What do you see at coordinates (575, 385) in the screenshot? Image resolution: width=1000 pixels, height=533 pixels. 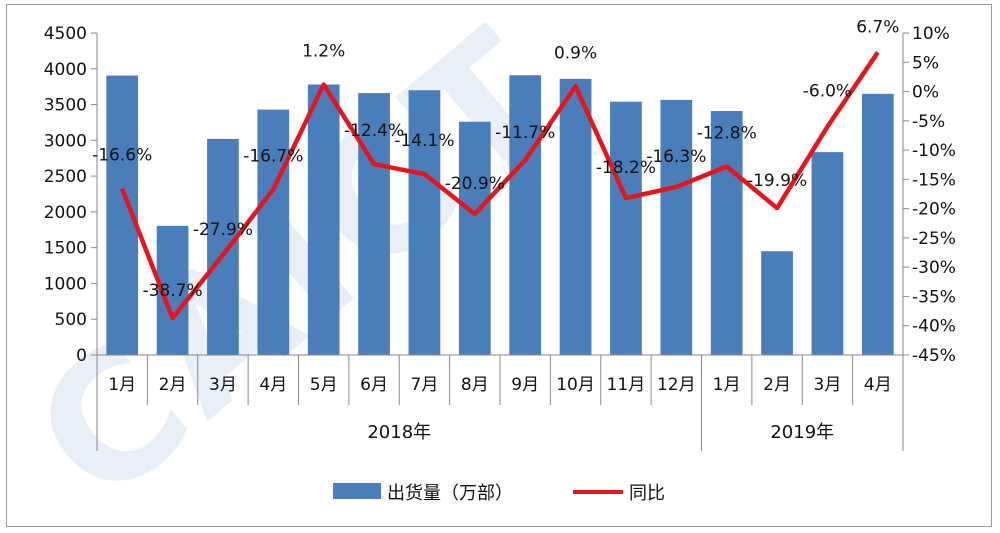 I see `x-tick-label: 10月` at bounding box center [575, 385].